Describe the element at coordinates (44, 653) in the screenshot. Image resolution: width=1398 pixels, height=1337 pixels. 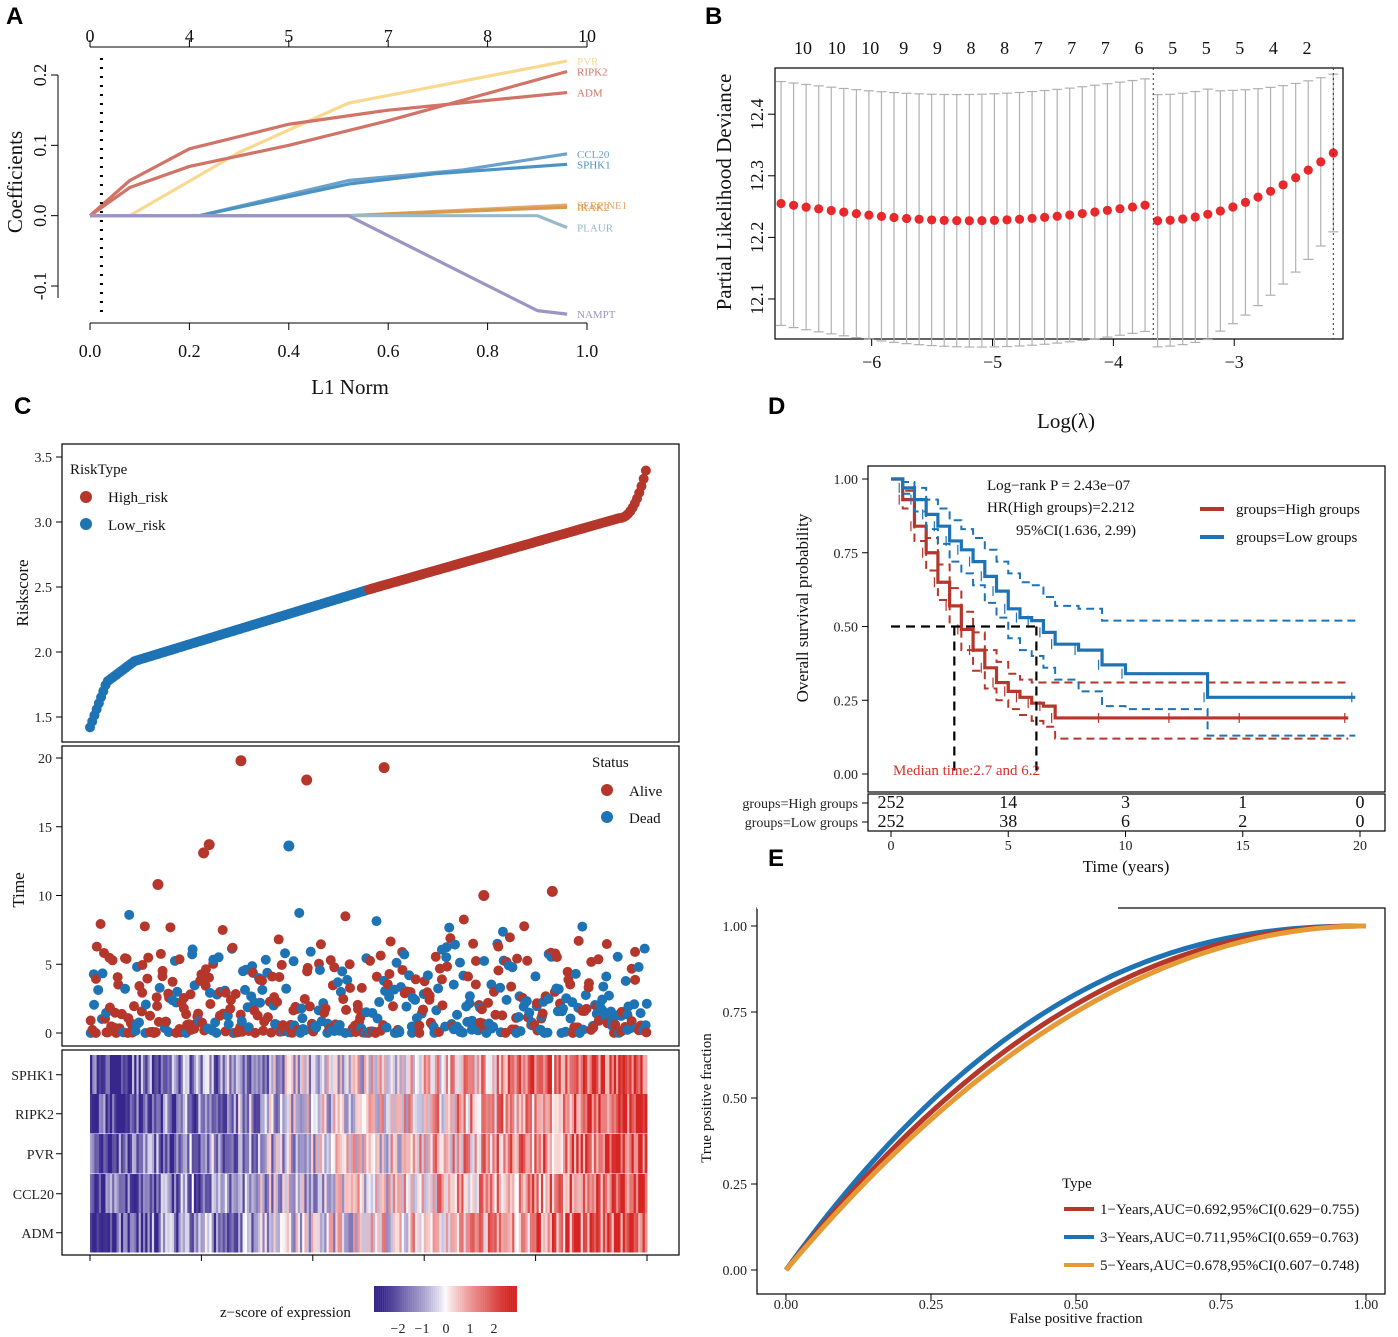
I see `c1-y-tick-label: 2.0` at that location.